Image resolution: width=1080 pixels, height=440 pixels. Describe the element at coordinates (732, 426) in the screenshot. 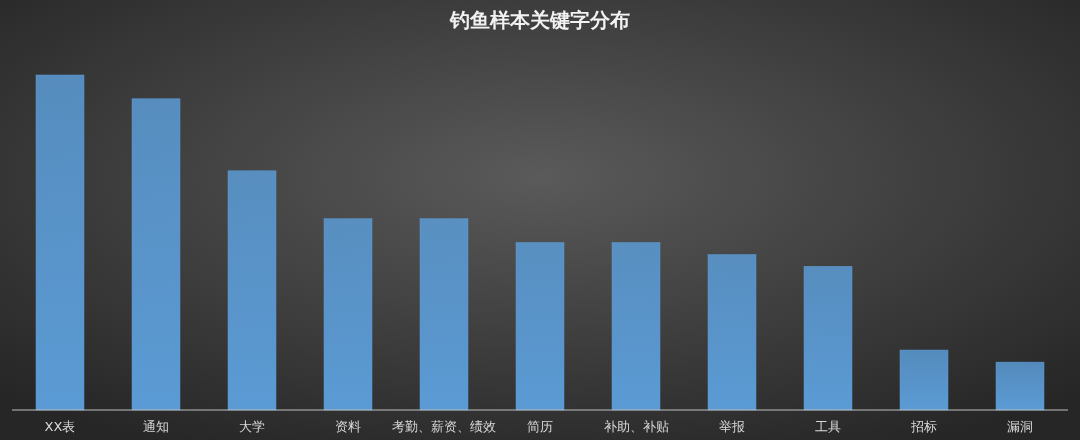

I see `x-tick-label: 举报` at that location.